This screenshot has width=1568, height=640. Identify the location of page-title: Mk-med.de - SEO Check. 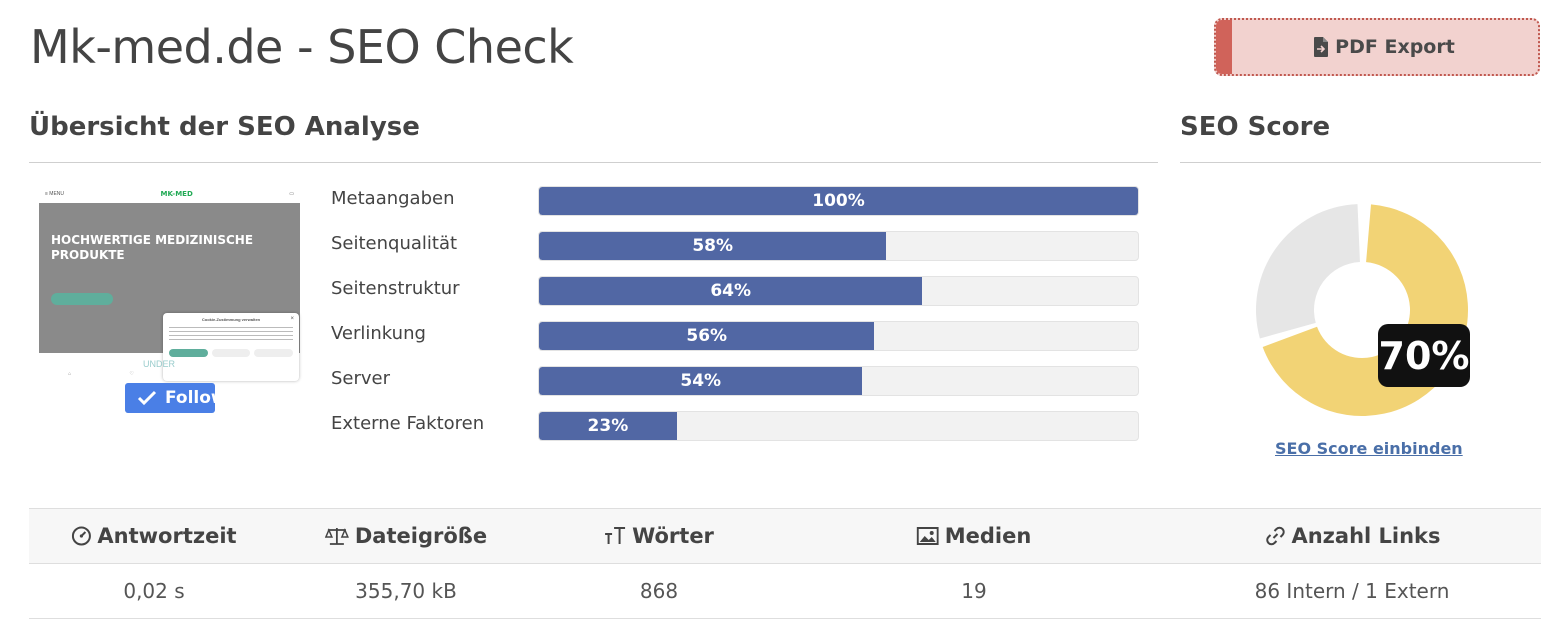
(302, 47).